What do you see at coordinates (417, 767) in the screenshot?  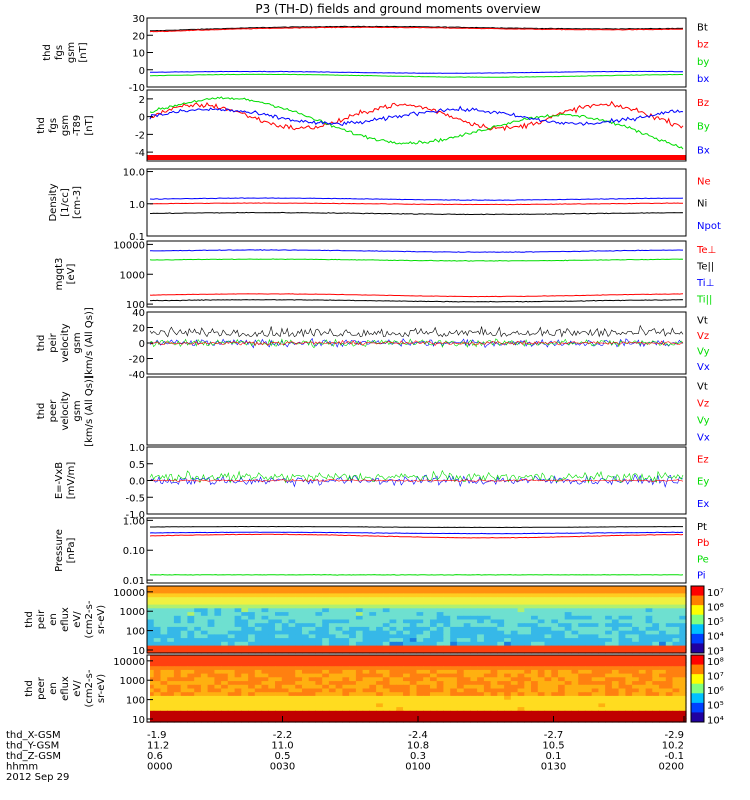 I see `footer-value: 0100` at bounding box center [417, 767].